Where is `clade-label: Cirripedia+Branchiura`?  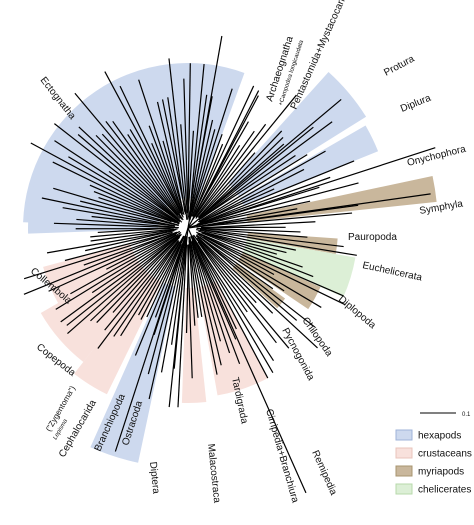 clade-label: Cirripedia+Branchiura is located at coordinates (281, 456).